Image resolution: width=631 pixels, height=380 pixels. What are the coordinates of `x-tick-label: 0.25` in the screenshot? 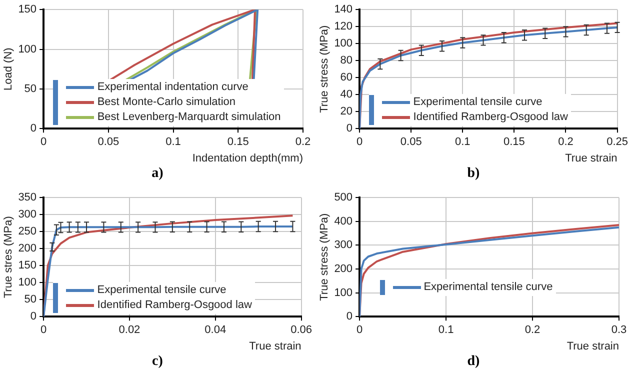 It's located at (617, 142).